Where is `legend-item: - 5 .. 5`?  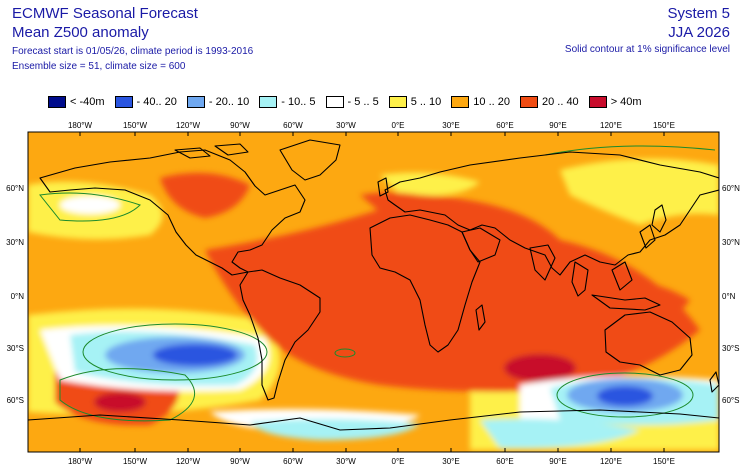 legend-item: - 5 .. 5 is located at coordinates (352, 102).